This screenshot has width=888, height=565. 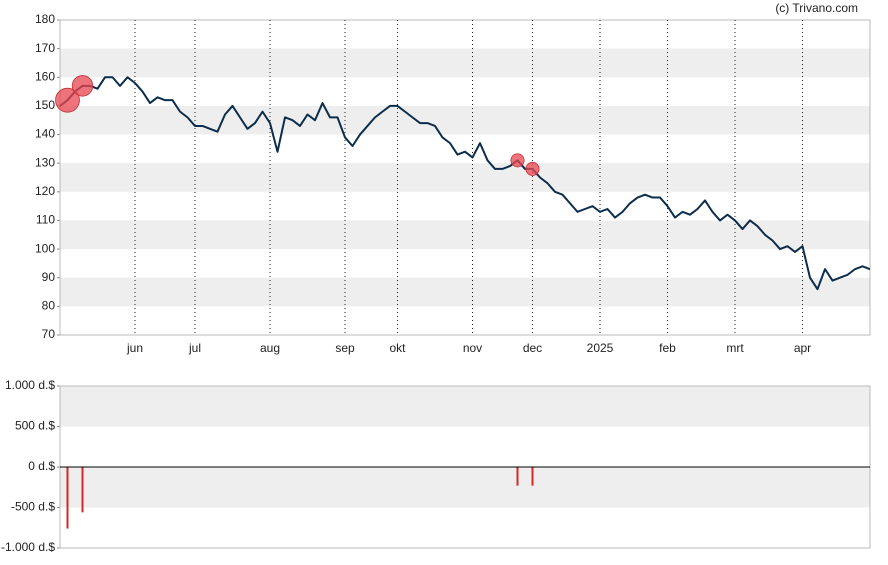 I want to click on y-tick-label: 1.000 d.$, so click(x=30, y=385).